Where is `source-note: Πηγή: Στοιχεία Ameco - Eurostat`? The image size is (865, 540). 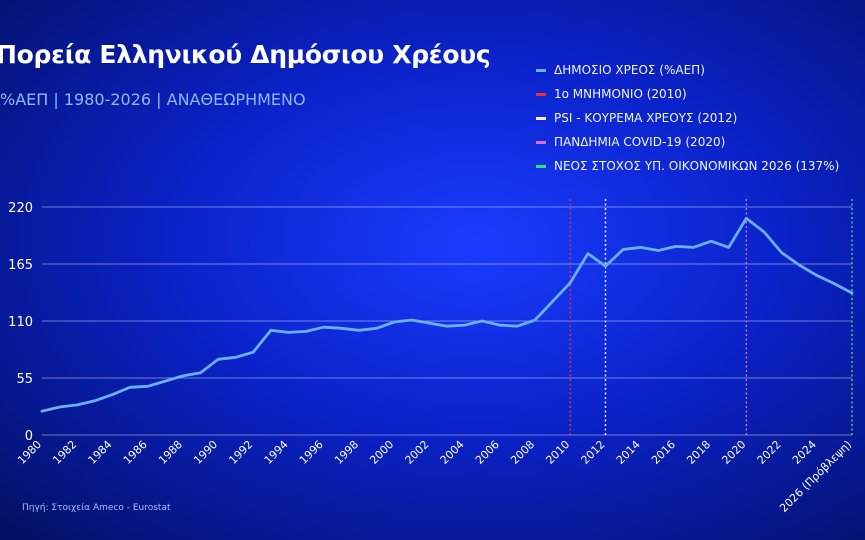 source-note: Πηγή: Στοιχεία Ameco - Eurostat is located at coordinates (96, 508).